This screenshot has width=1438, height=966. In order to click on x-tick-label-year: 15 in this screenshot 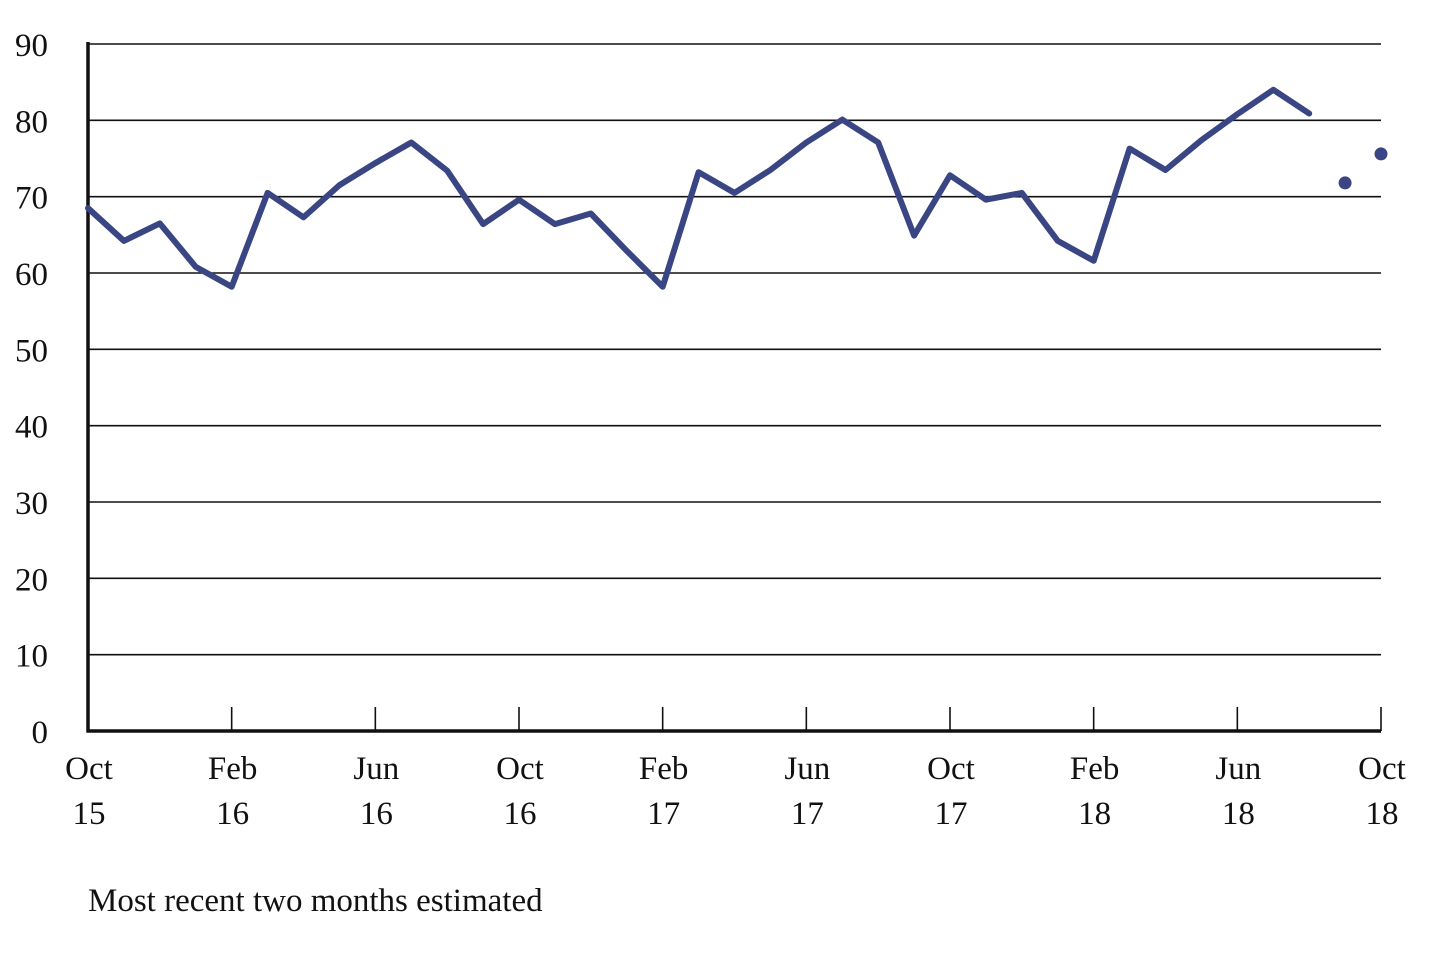, I will do `click(89, 814)`.